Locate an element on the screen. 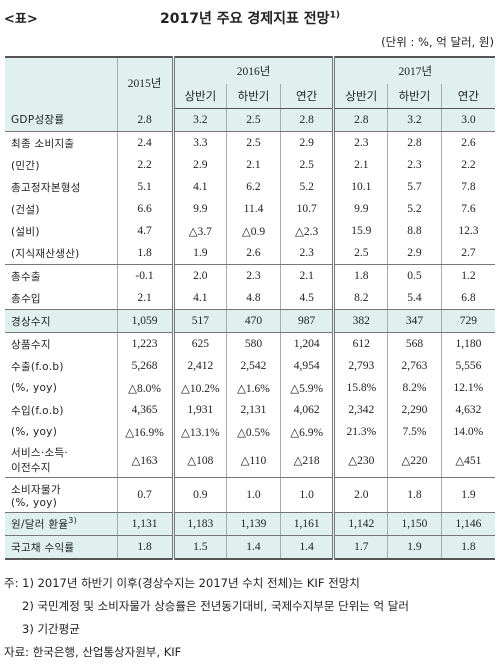  value-cell: 382 is located at coordinates (360, 321).